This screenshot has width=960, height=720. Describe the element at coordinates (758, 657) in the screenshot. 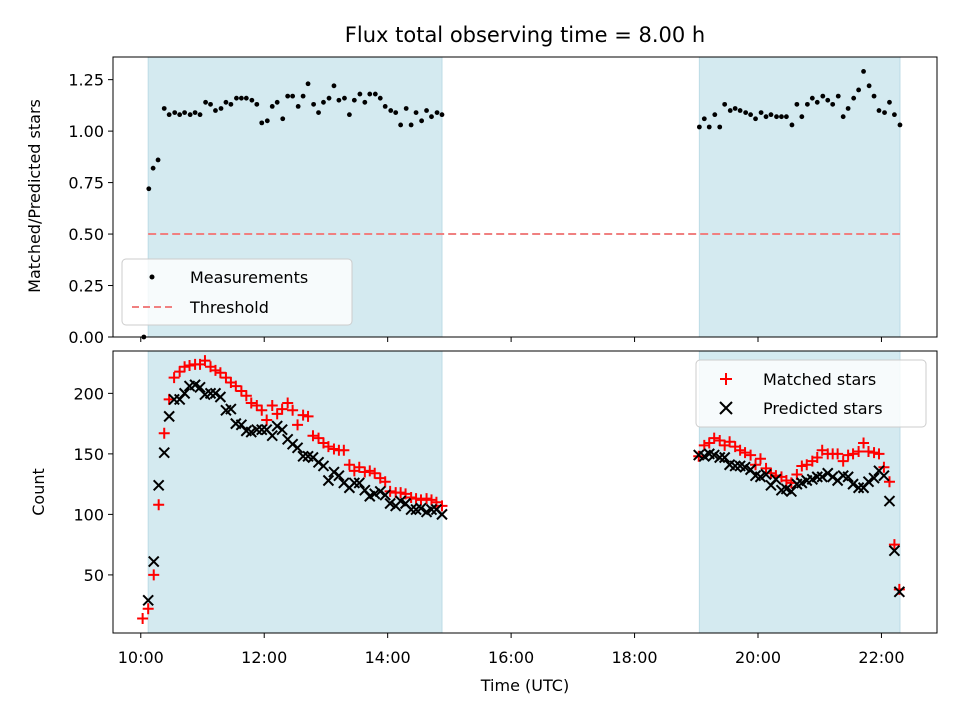

I see `x-tick-label: 20:00` at that location.